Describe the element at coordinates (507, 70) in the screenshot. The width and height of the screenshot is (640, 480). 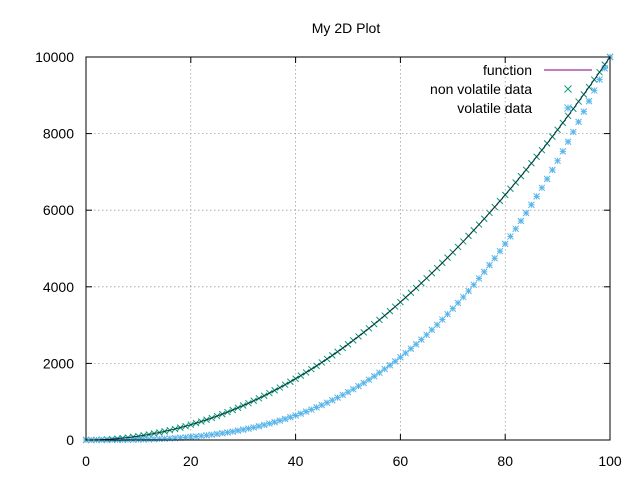
I see `legend-label: function` at that location.